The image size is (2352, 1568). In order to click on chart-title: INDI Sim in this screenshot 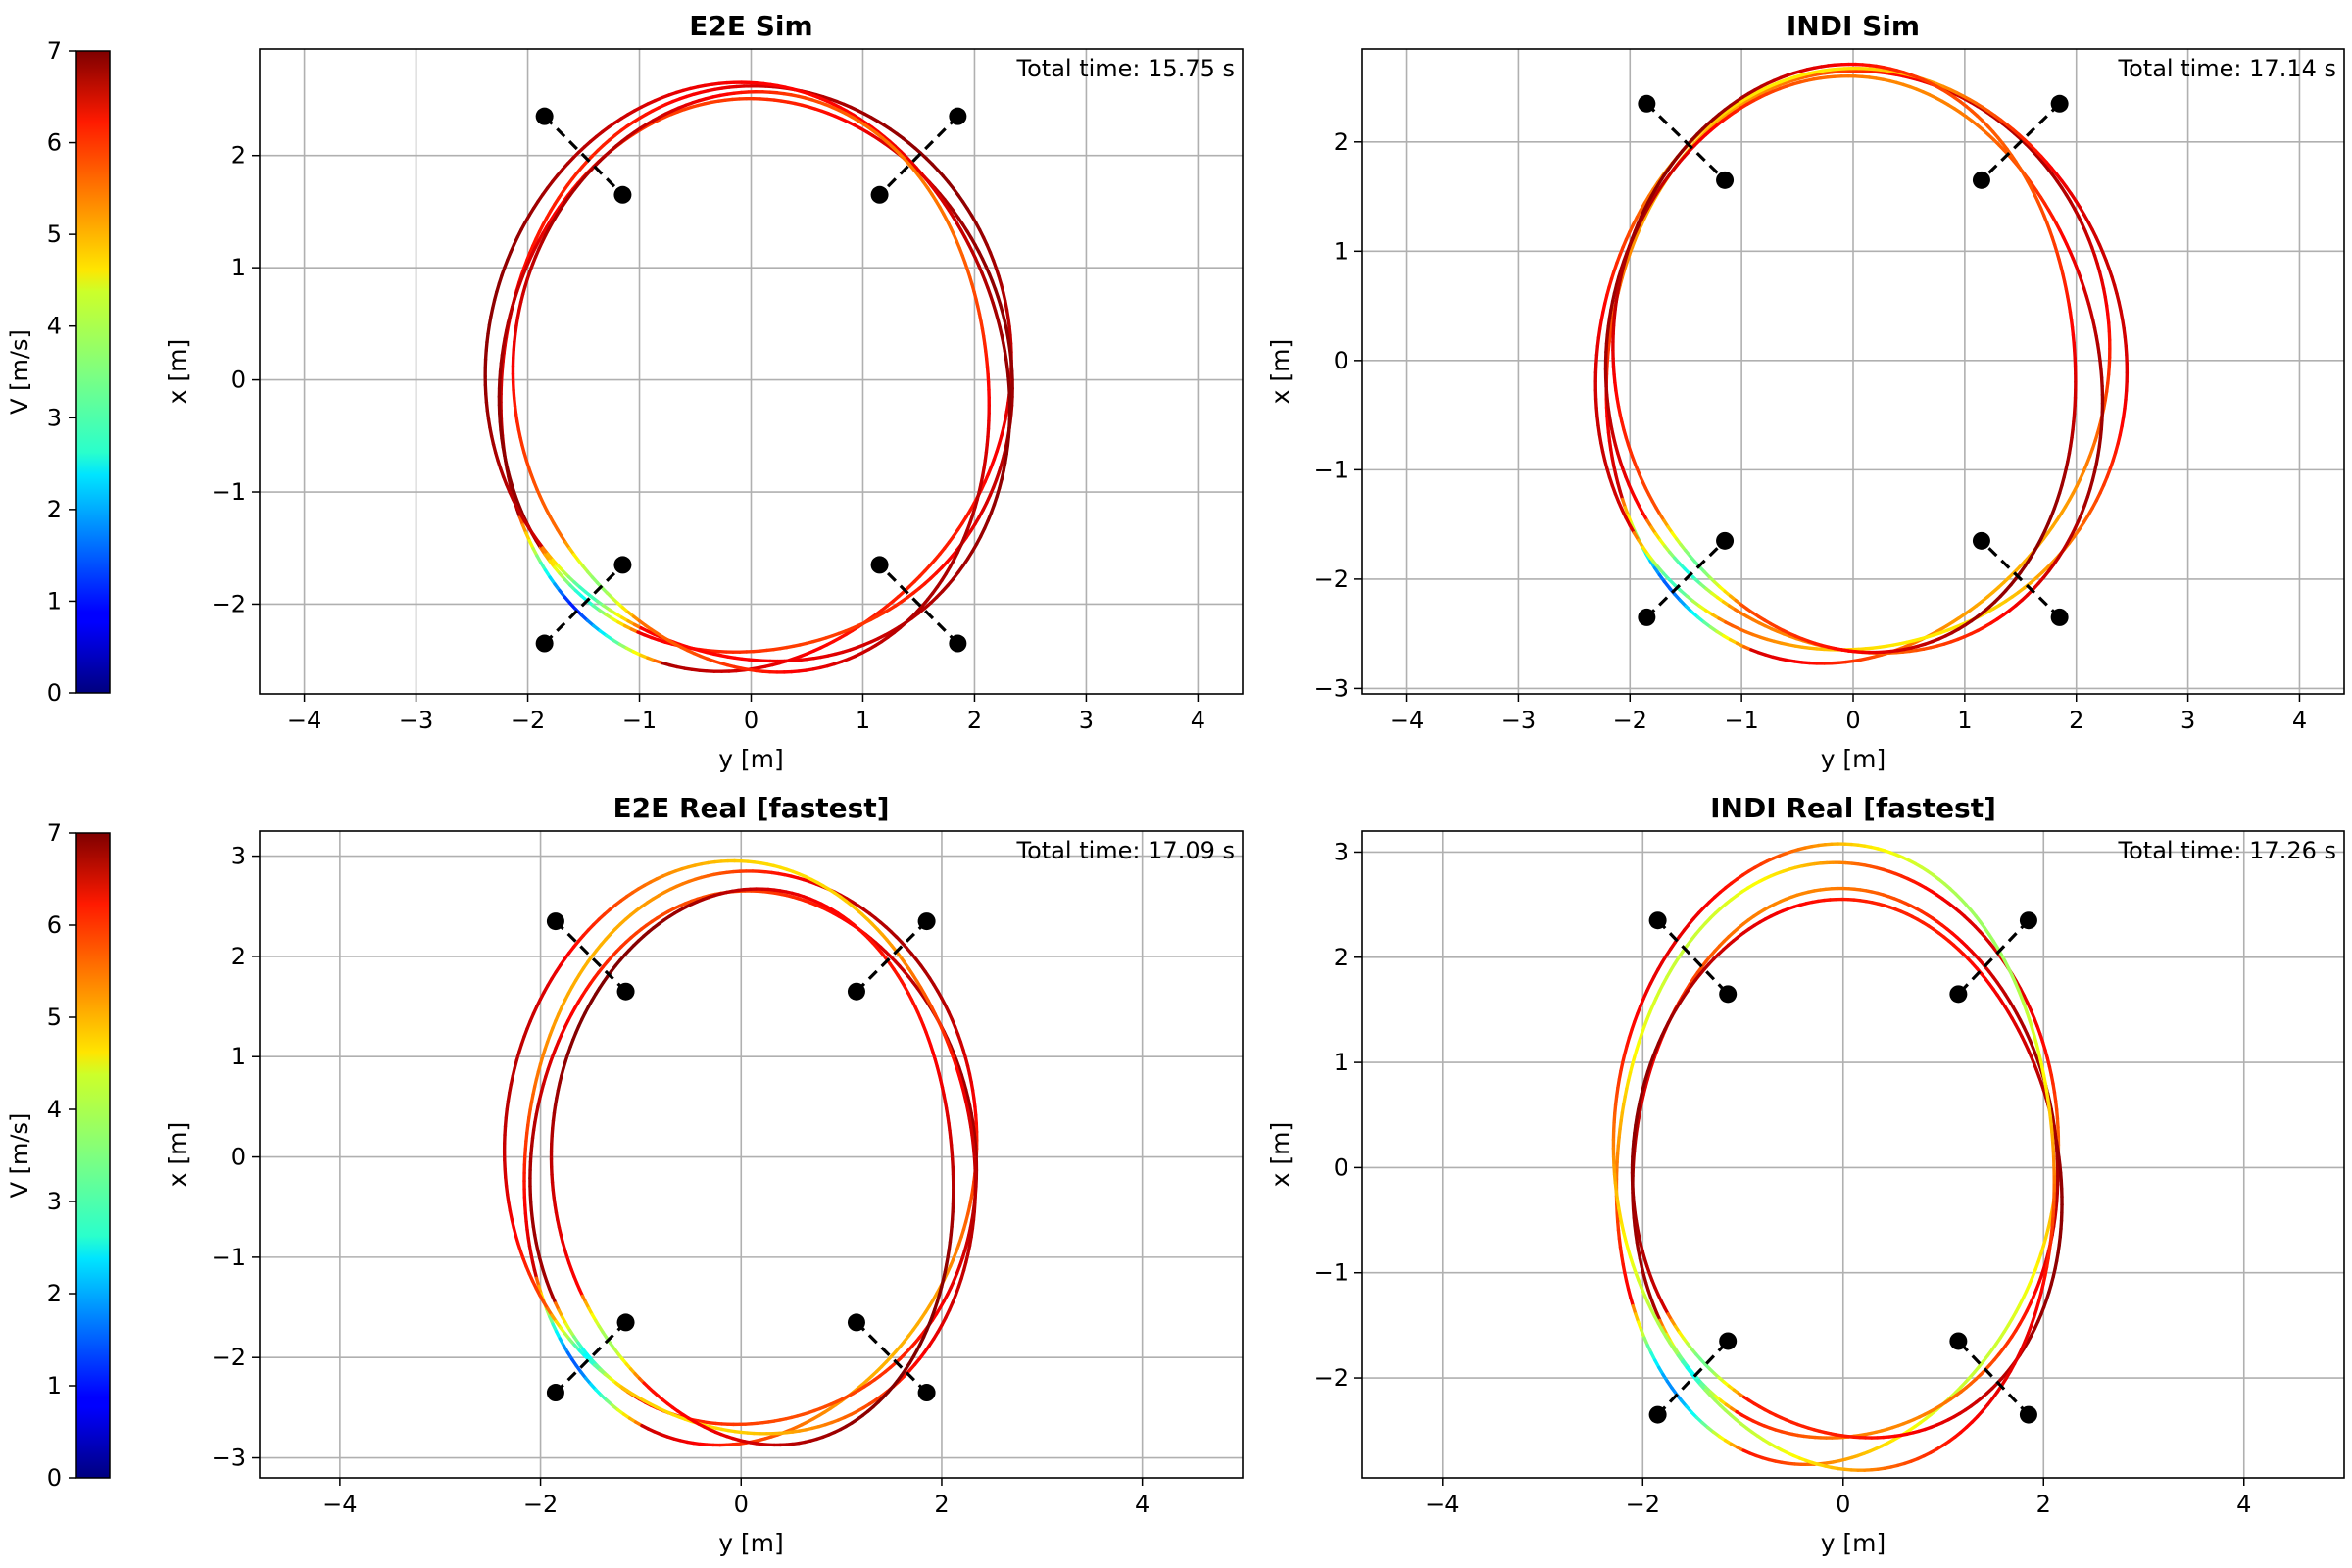, I will do `click(1854, 26)`.